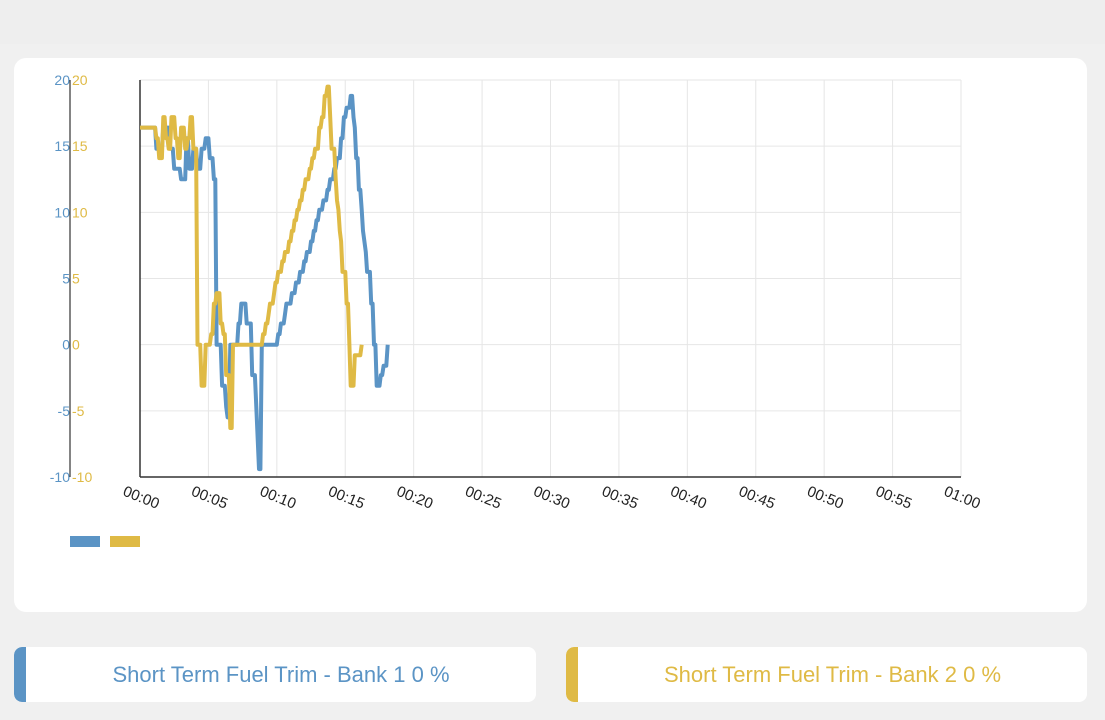  Describe the element at coordinates (552, 22) in the screenshot. I see `top-strip` at that location.